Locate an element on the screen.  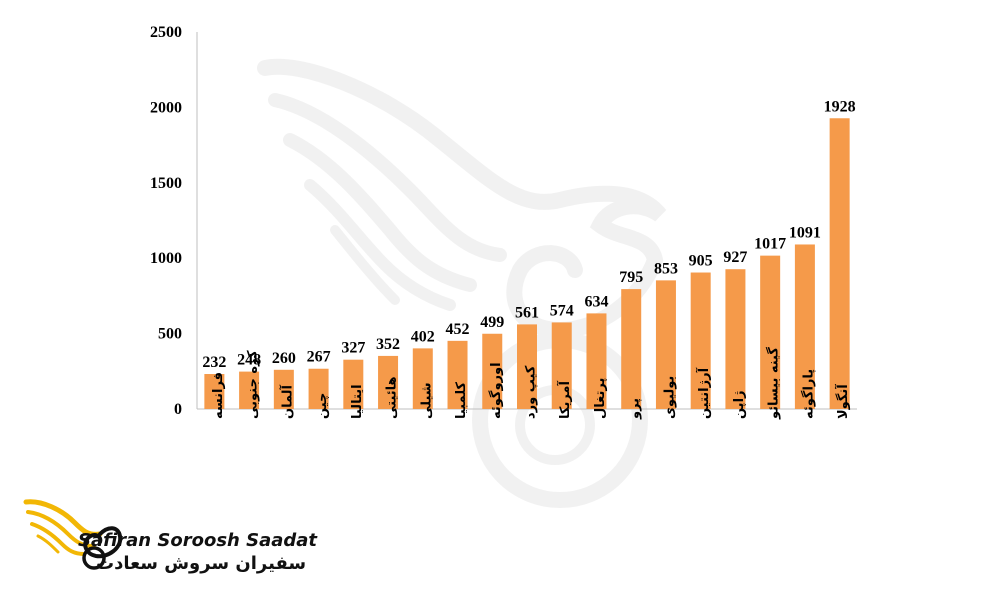
category-label: کره جنوبی is located at coordinates (253, 384).